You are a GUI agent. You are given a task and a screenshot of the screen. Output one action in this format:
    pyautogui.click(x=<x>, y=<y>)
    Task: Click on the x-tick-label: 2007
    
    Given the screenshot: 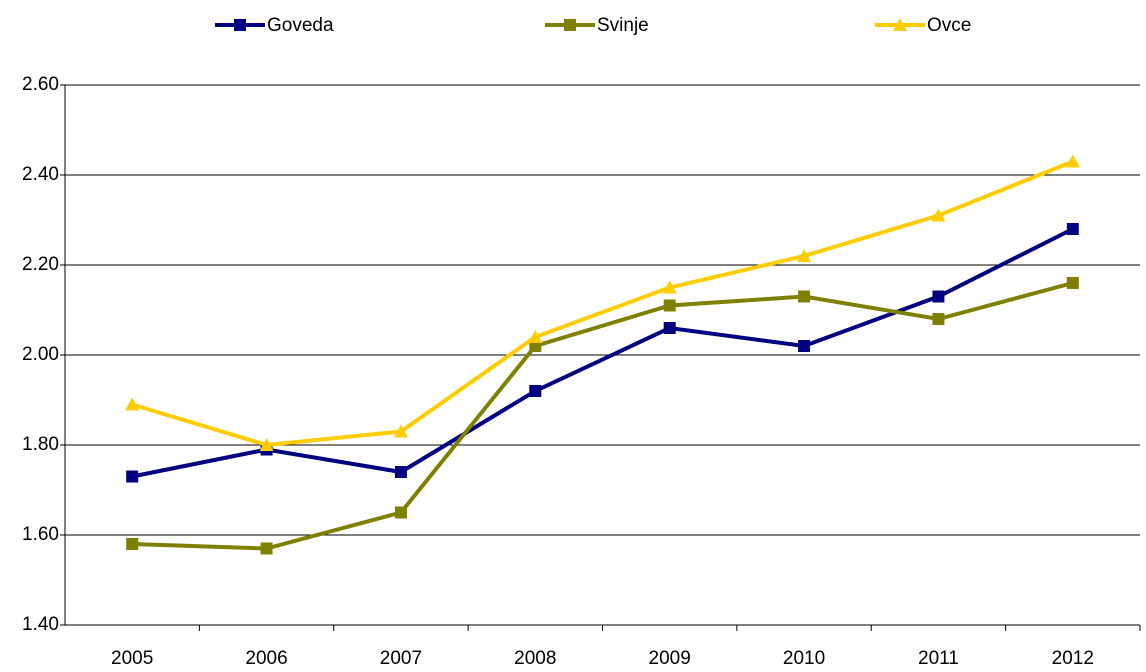 What is the action you would take?
    pyautogui.click(x=401, y=658)
    